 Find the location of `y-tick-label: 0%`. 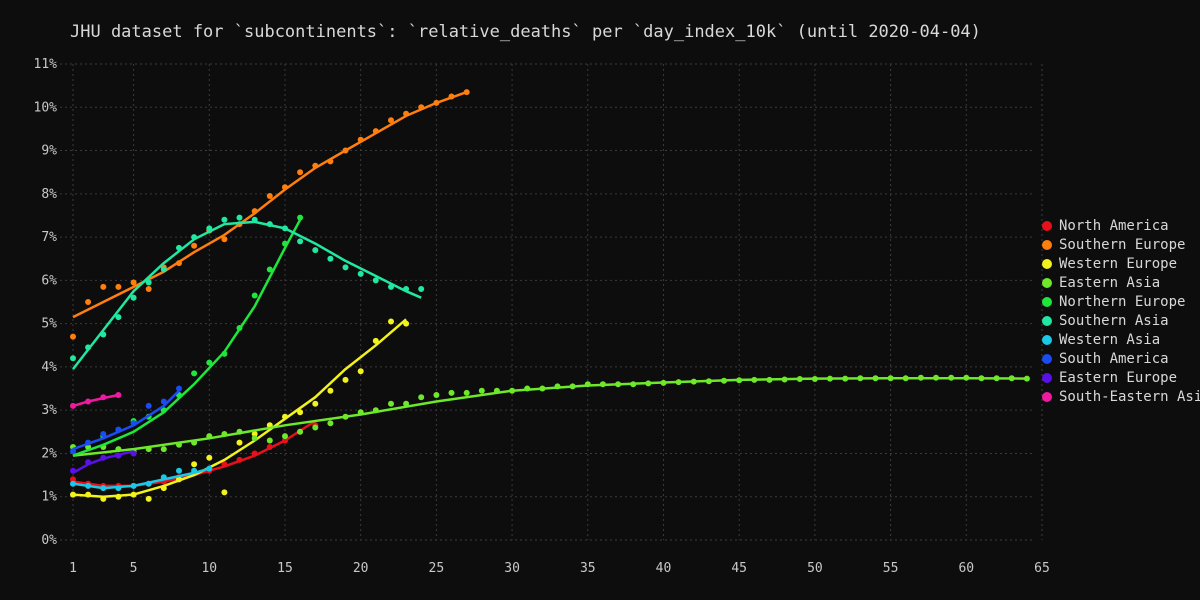

y-tick-label: 0% is located at coordinates (49, 540).